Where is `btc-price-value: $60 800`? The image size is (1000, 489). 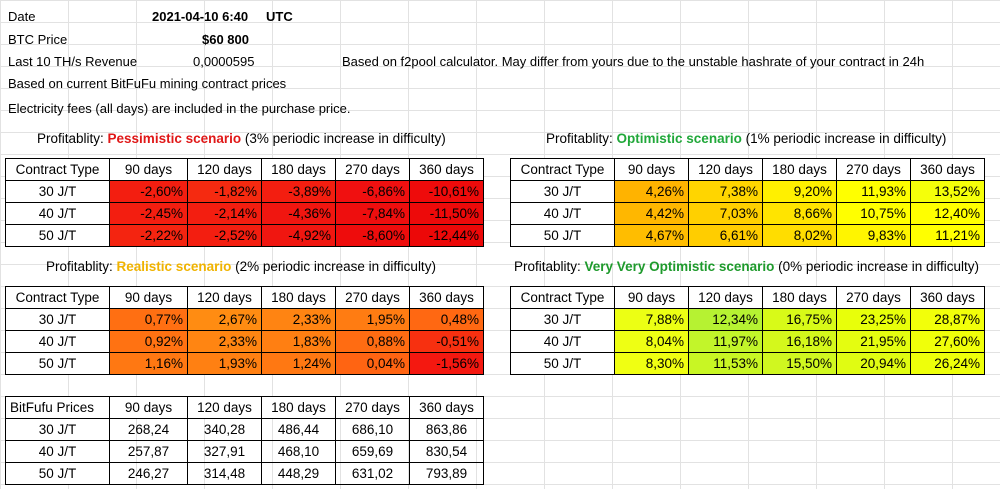
btc-price-value: $60 800 is located at coordinates (225, 39).